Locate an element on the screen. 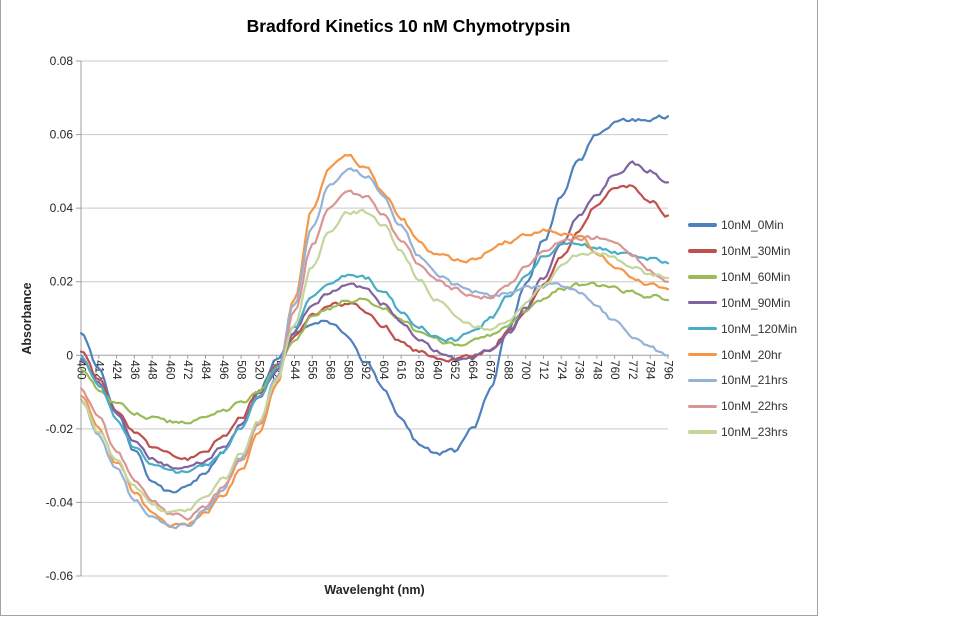 This screenshot has width=960, height=627. y-tick-label: 0.04 is located at coordinates (62, 208).